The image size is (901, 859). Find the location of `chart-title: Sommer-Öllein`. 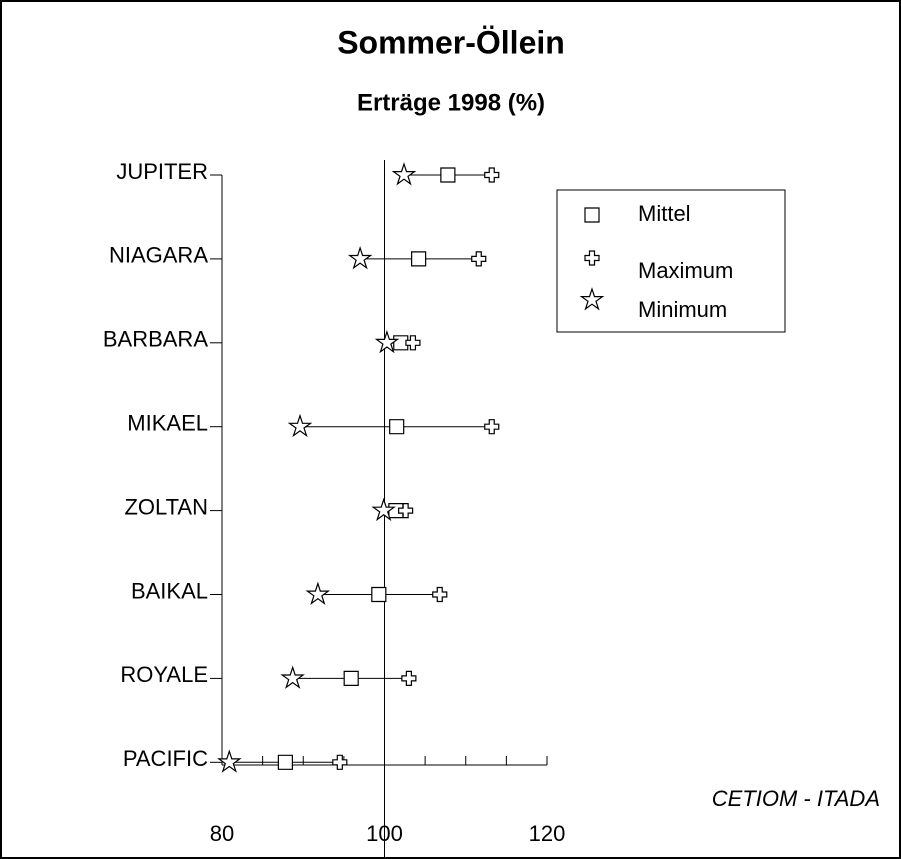

chart-title: Sommer-Öllein is located at coordinates (451, 42).